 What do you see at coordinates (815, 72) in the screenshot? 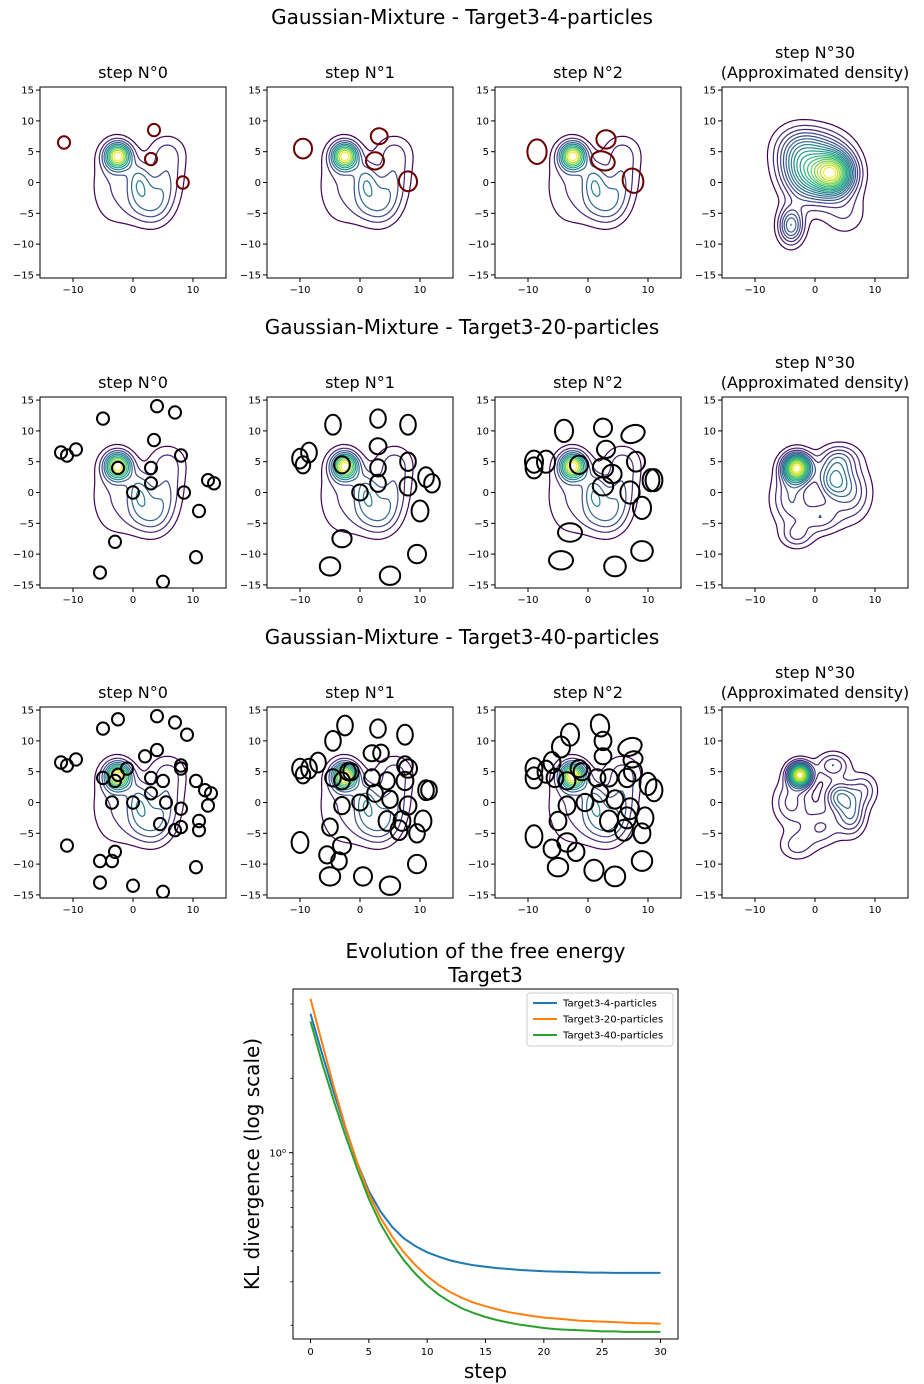
I see `subplot-subtitle: (Approximated density)` at bounding box center [815, 72].